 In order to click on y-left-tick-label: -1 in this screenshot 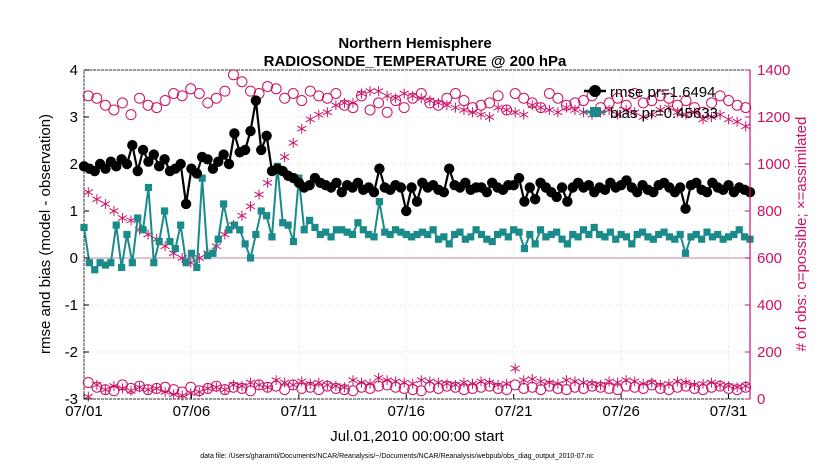, I will do `click(71, 305)`.